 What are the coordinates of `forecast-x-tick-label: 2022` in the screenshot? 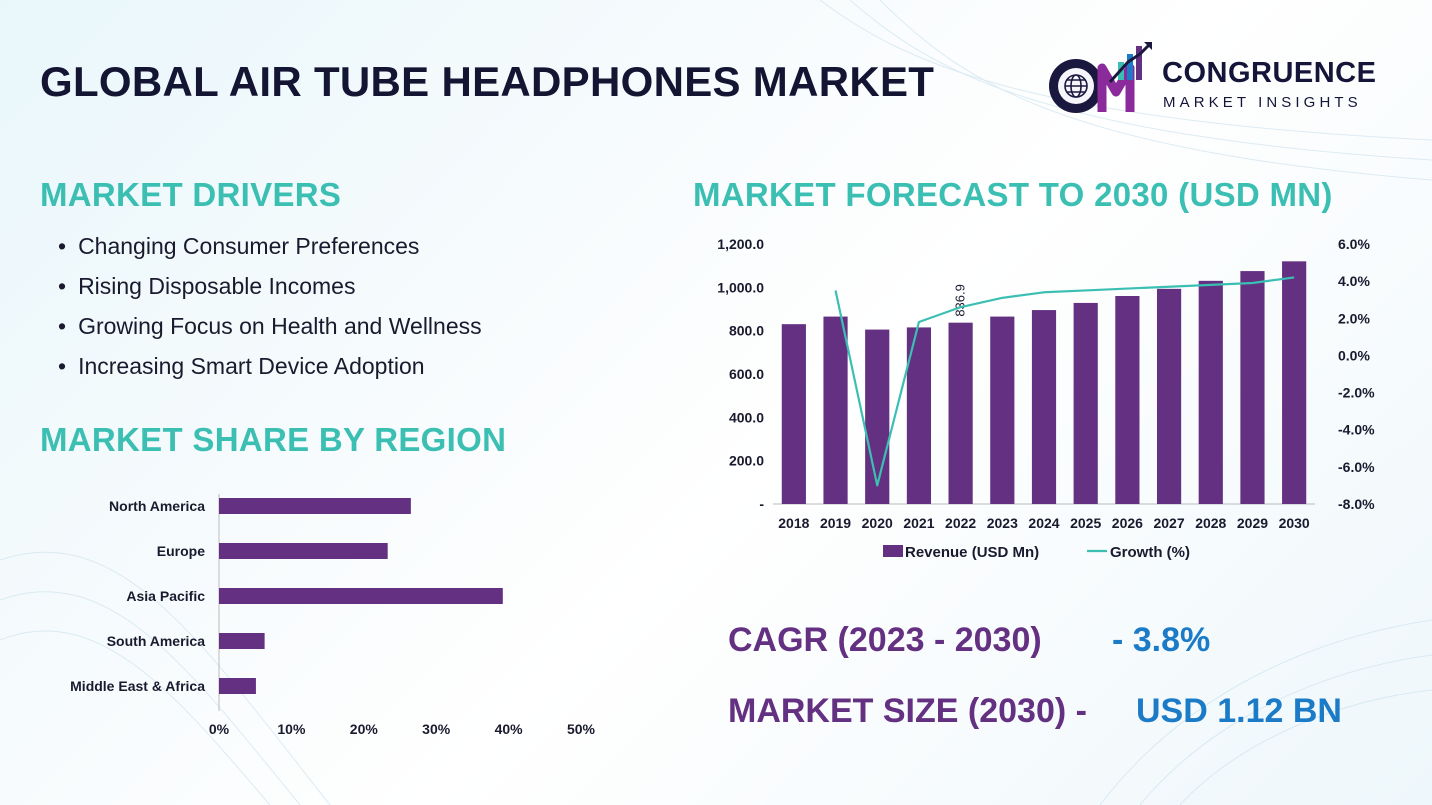 It's located at (960, 523).